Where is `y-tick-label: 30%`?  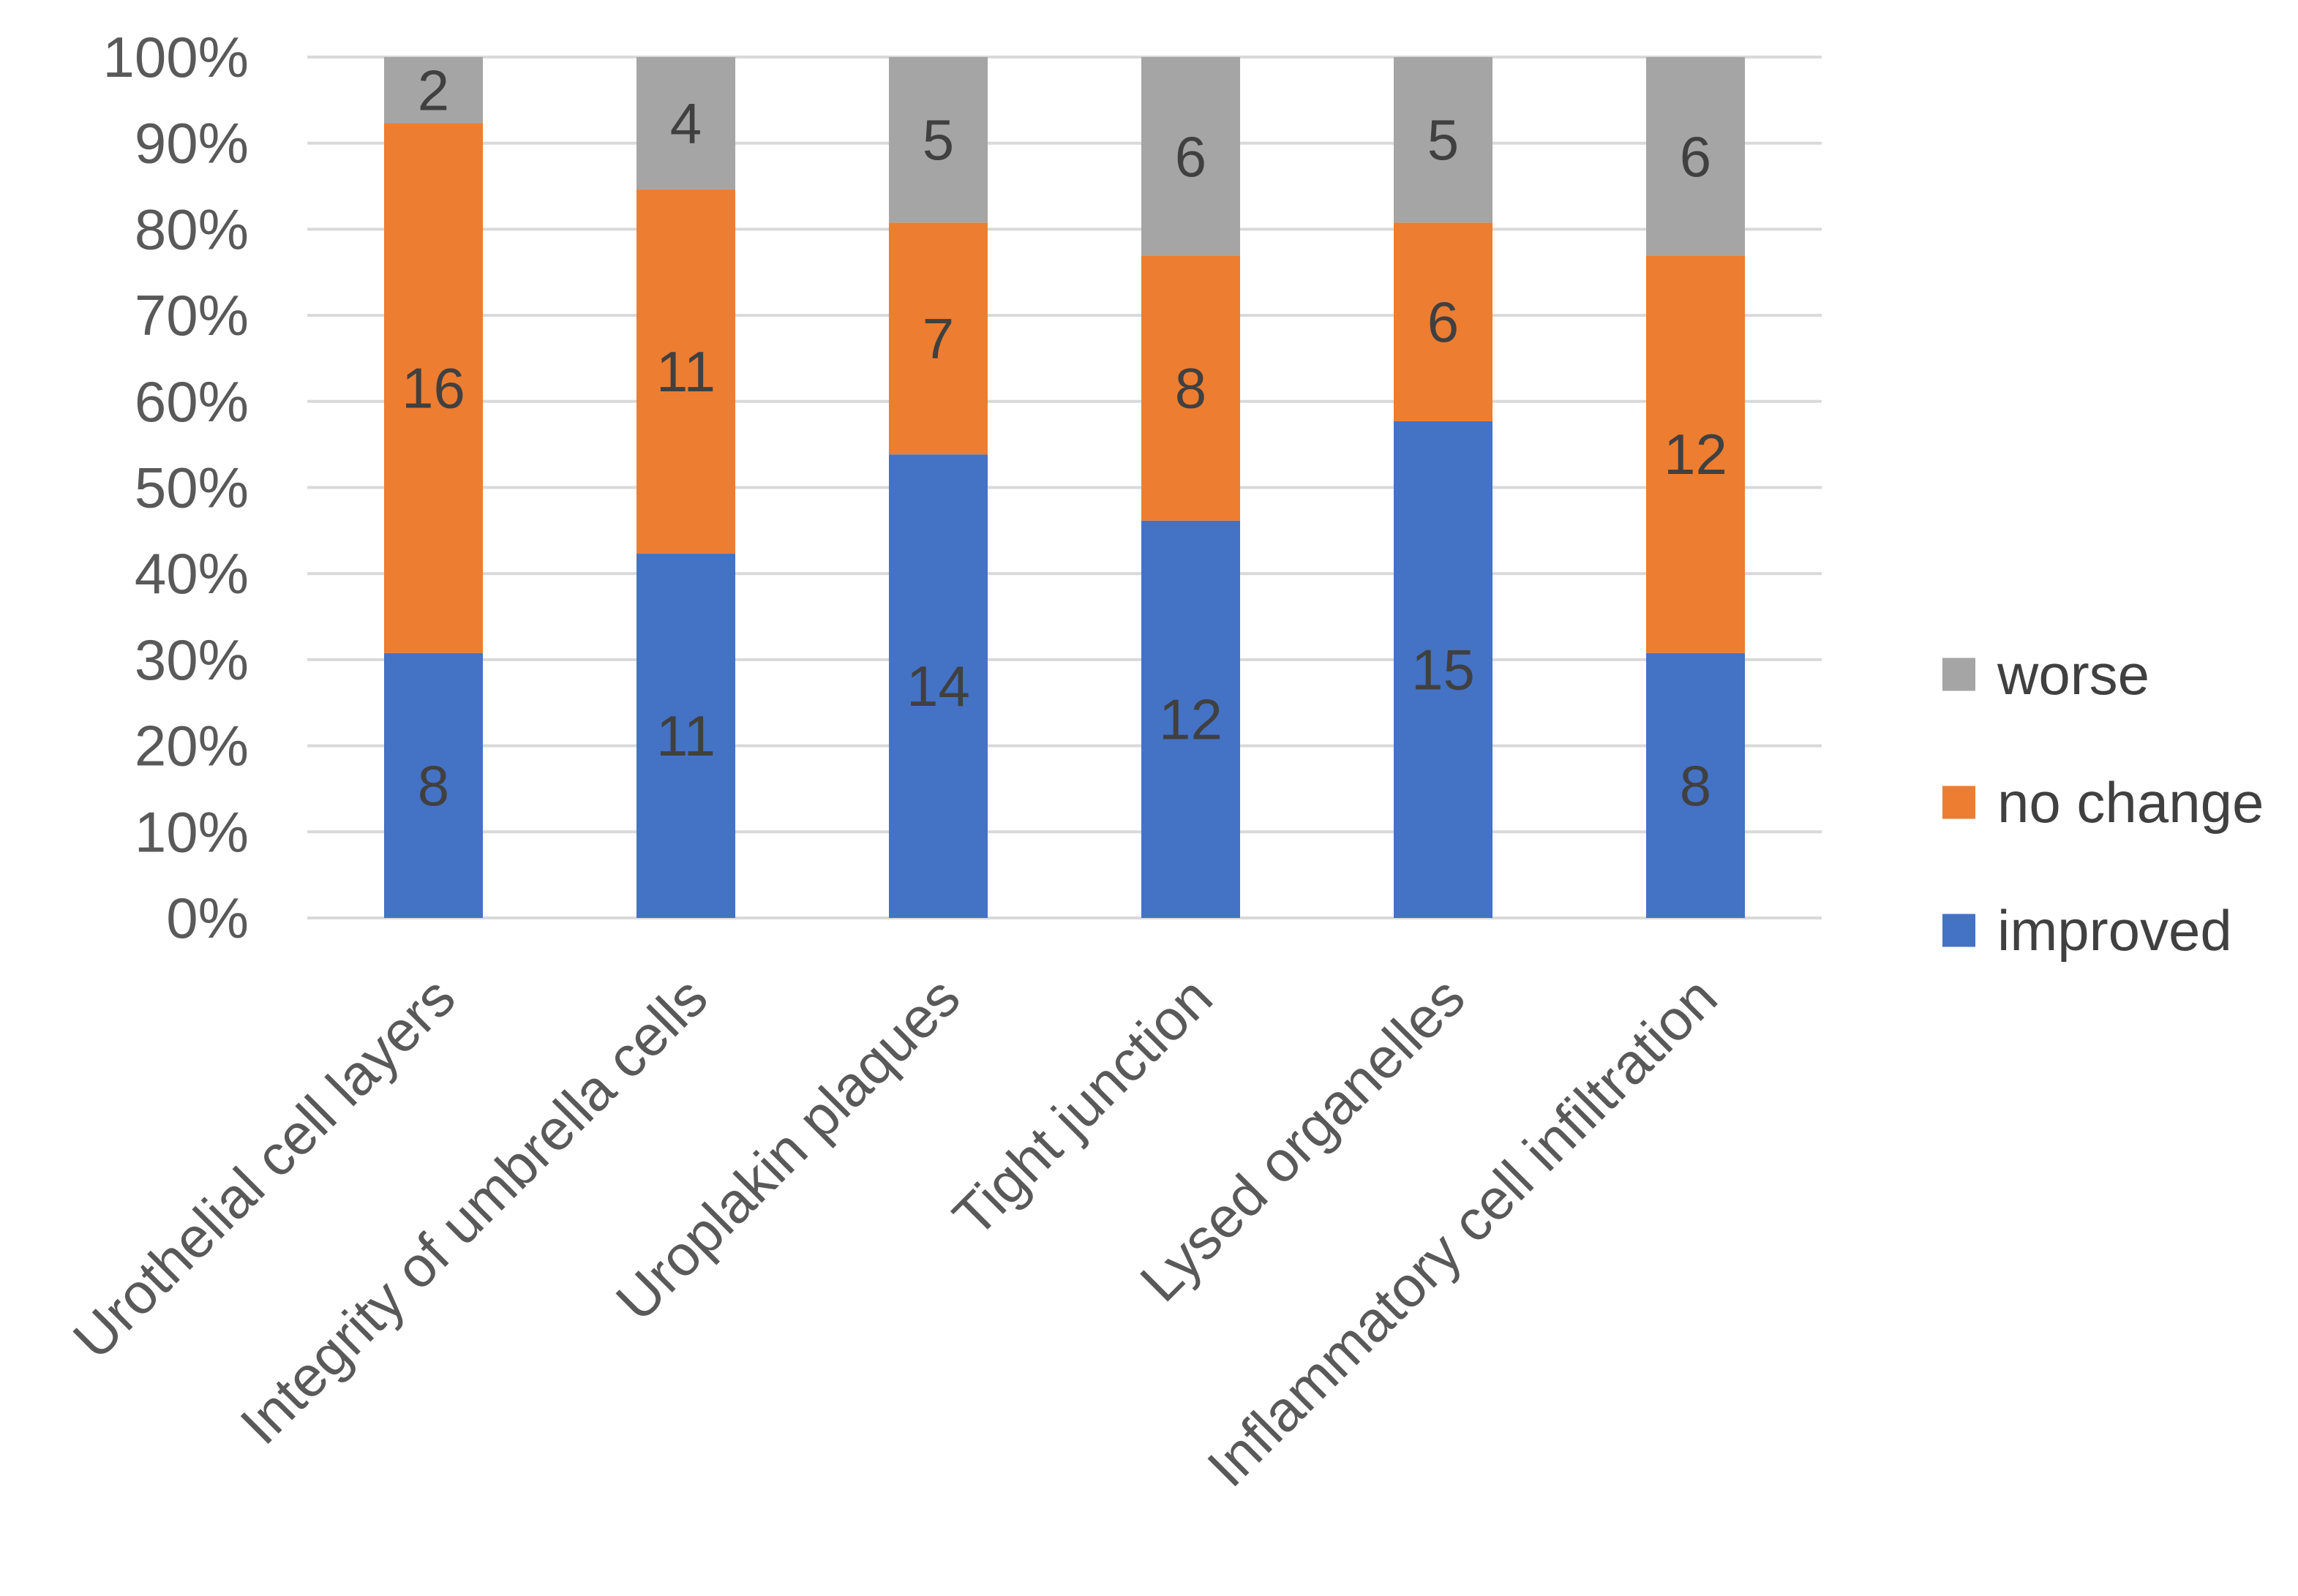 y-tick-label: 30% is located at coordinates (192, 660).